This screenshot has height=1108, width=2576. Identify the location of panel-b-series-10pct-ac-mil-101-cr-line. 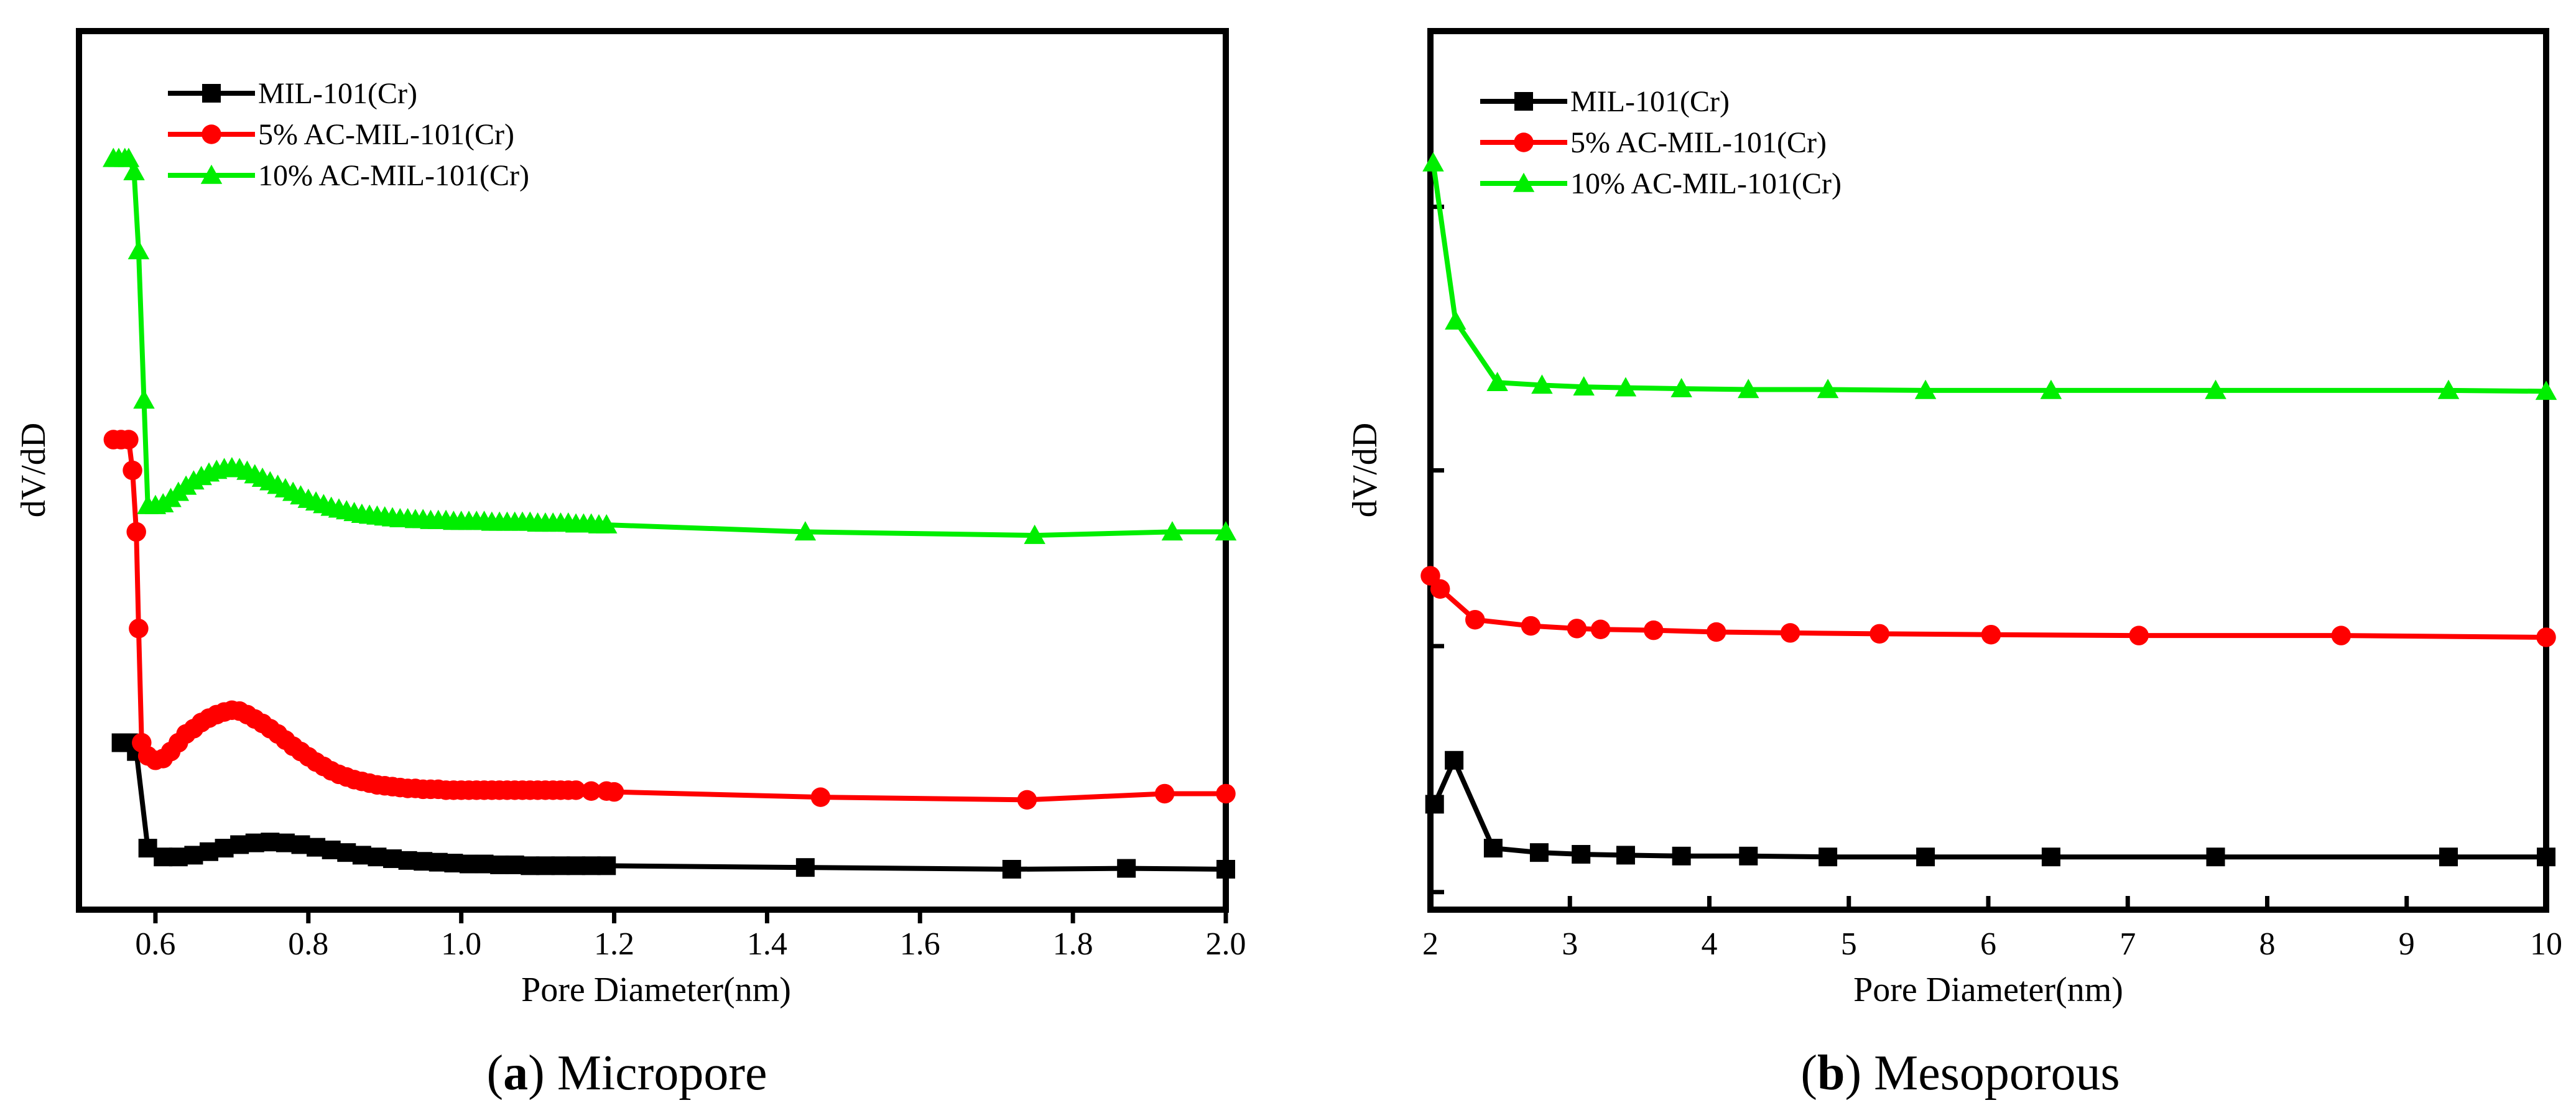
(1989, 278).